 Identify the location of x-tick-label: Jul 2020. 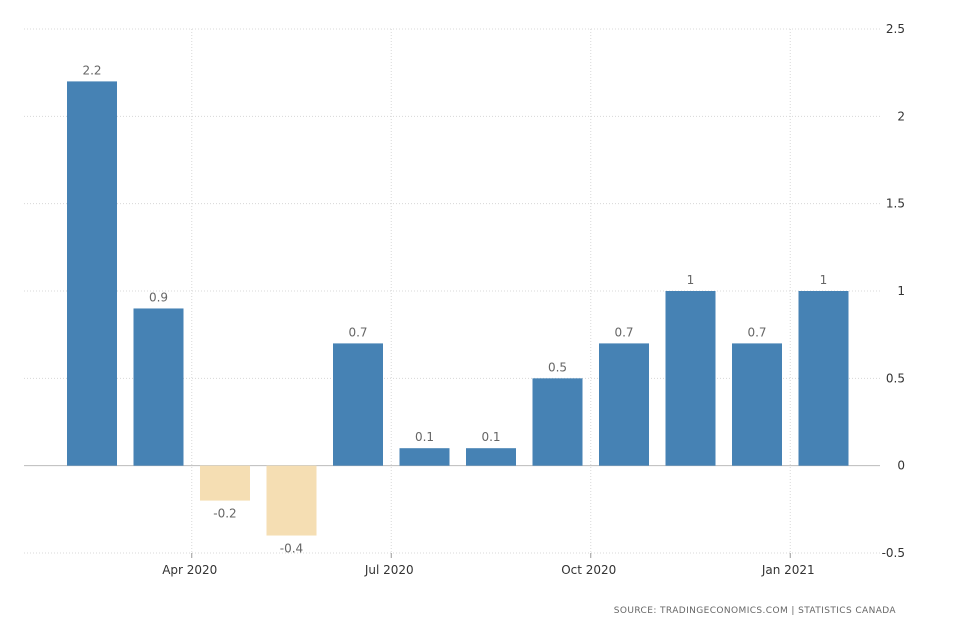
(389, 570).